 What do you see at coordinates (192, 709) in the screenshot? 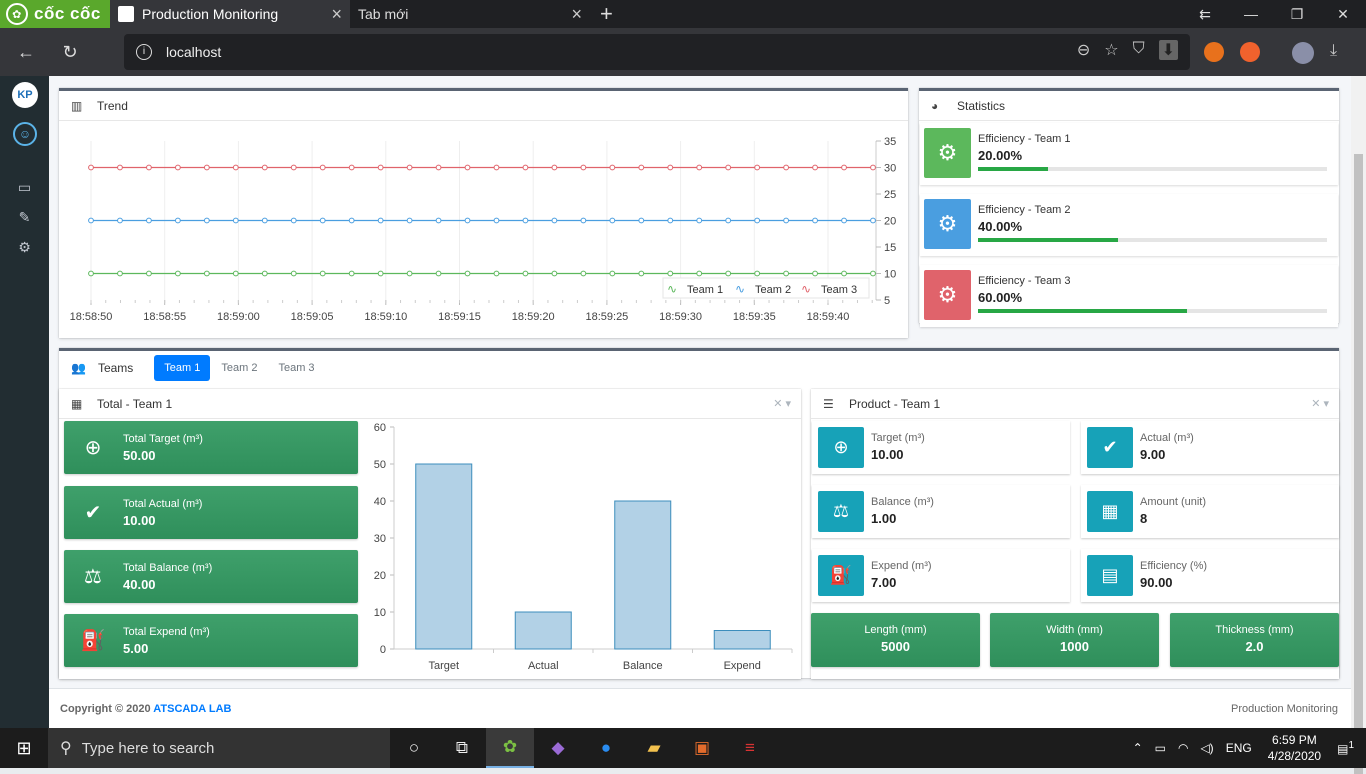
I see `atscada-lab-link: ATSCADA LAB` at bounding box center [192, 709].